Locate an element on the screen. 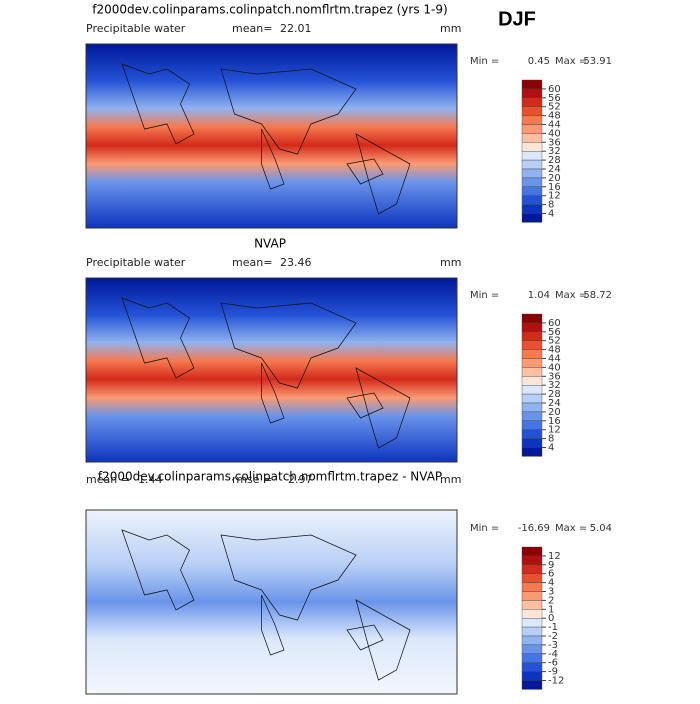 This screenshot has width=700, height=704. max-value: 58.72 is located at coordinates (597, 295).